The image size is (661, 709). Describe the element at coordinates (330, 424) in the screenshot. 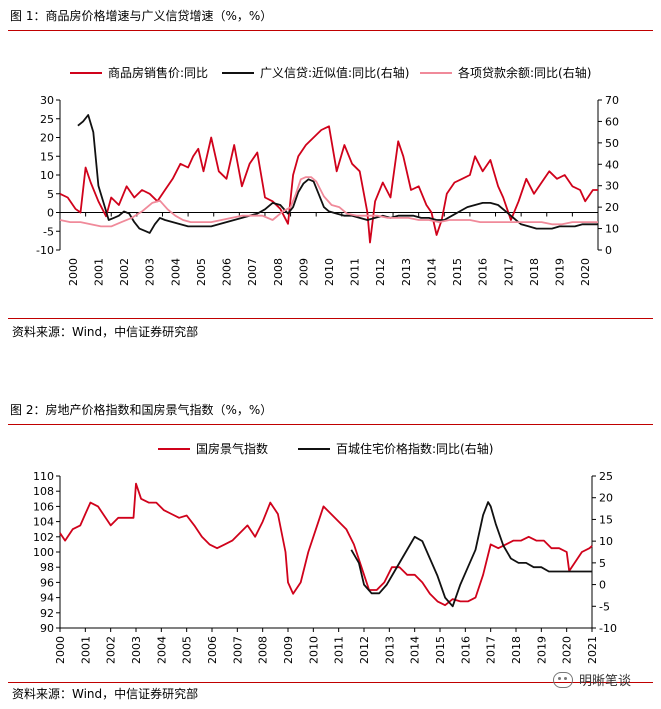

I see `figure2-top-rule` at that location.